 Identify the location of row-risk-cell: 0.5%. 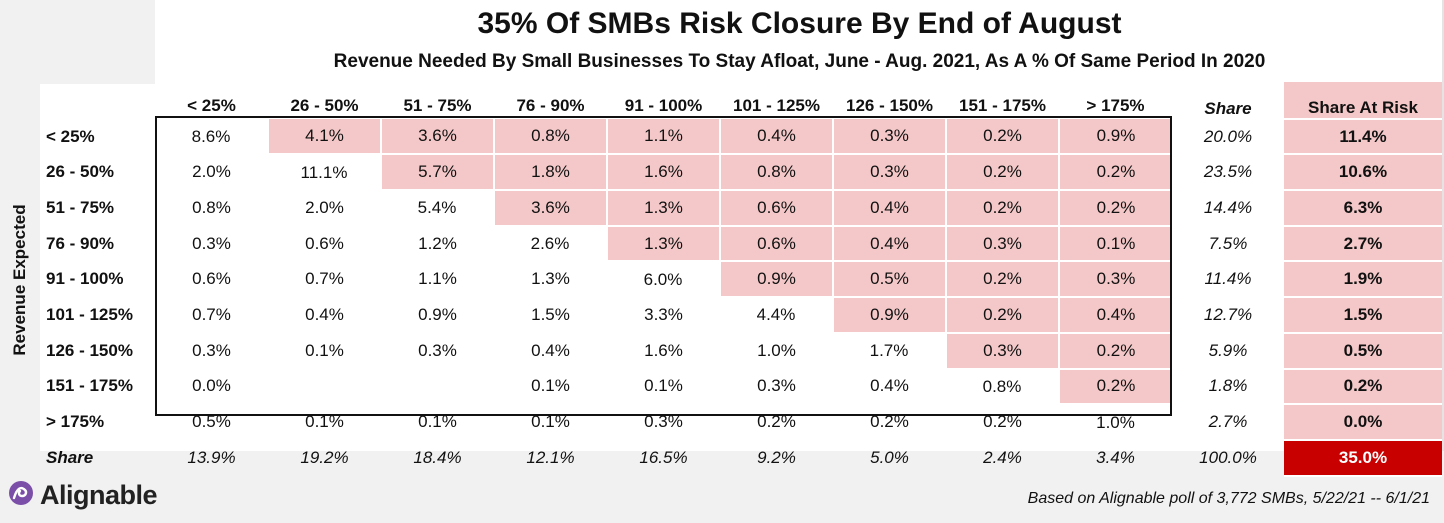
(1363, 350).